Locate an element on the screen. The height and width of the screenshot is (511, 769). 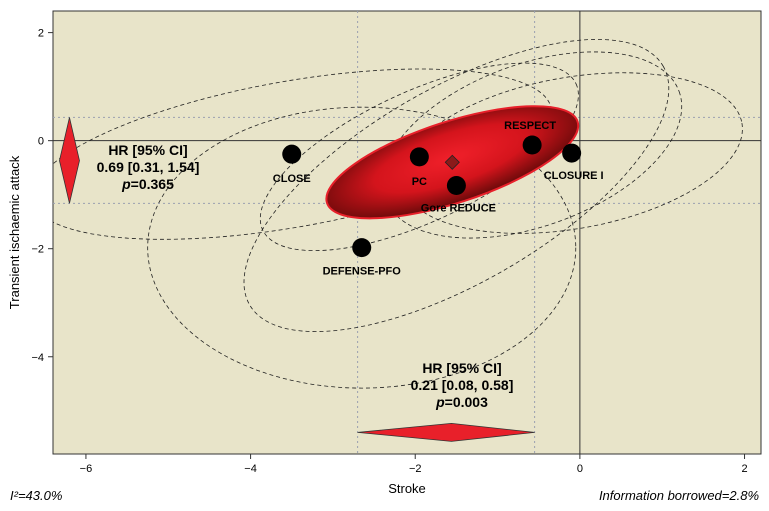
y-tick-label: 2 is located at coordinates (41, 34).